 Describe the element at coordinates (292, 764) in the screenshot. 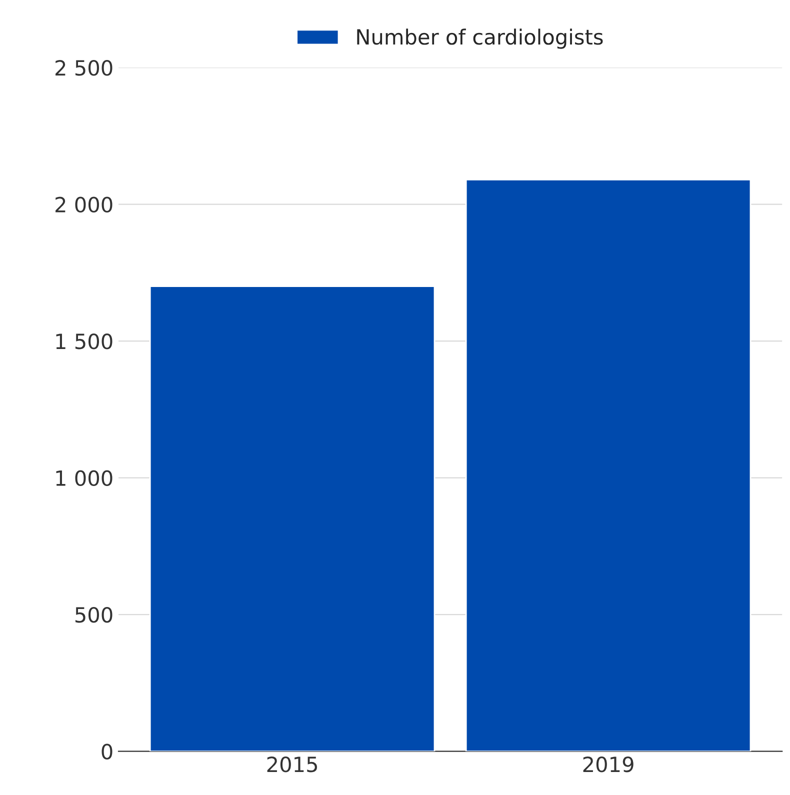

I see `x-tick-label: 2015` at that location.